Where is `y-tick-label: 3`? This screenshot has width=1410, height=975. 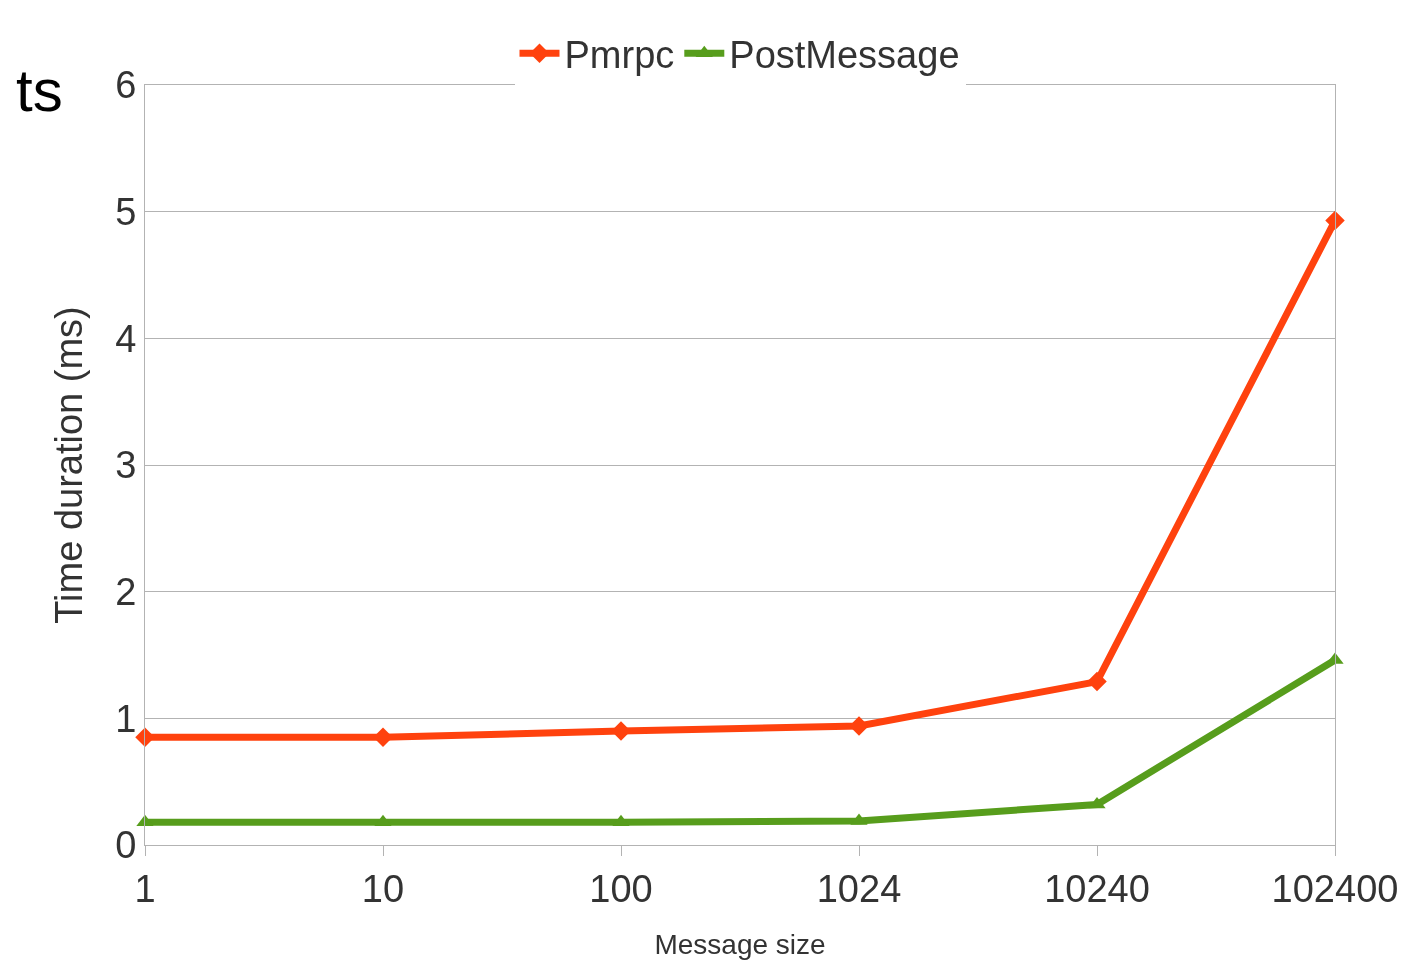 y-tick-label: 3 is located at coordinates (126, 465).